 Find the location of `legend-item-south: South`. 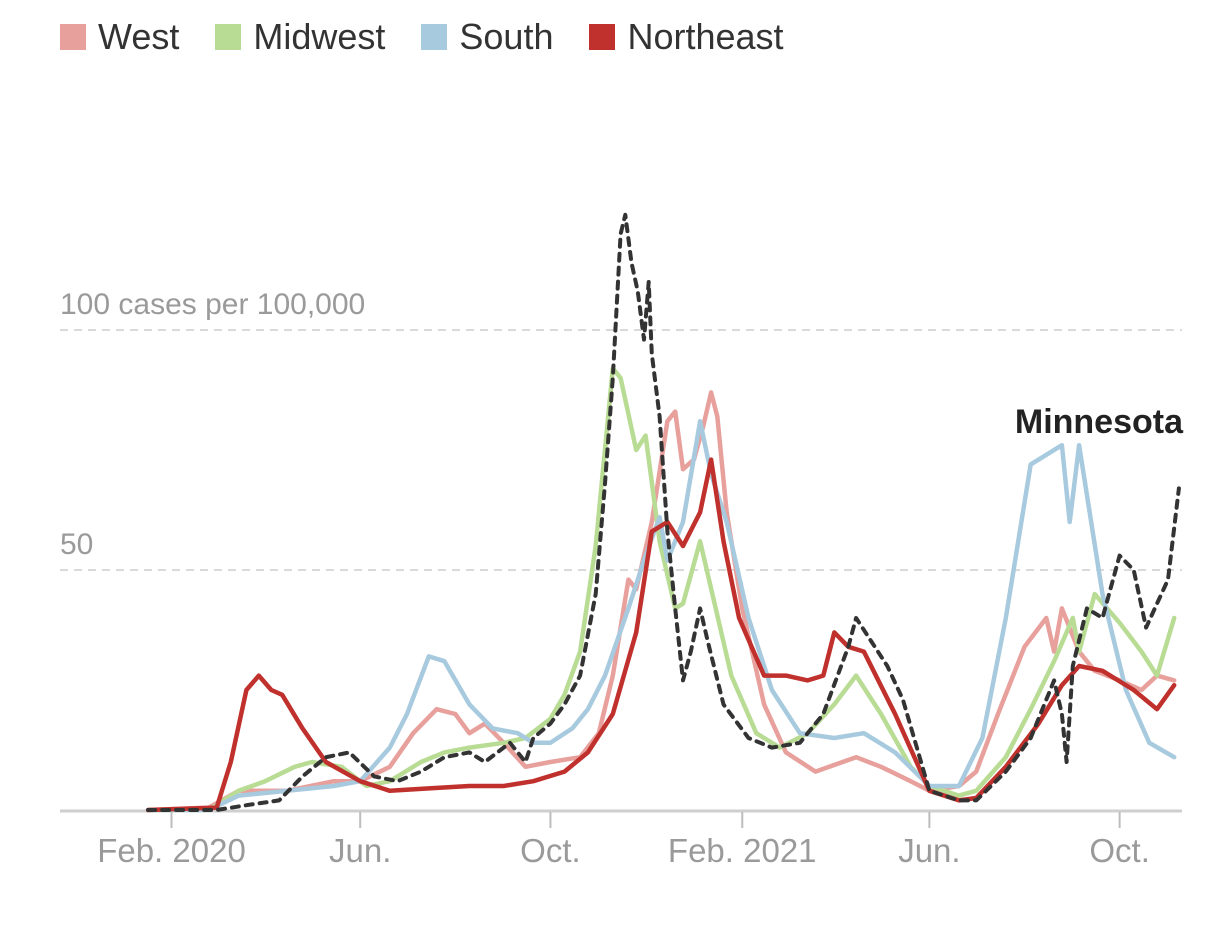

legend-item-south: South is located at coordinates (487, 37).